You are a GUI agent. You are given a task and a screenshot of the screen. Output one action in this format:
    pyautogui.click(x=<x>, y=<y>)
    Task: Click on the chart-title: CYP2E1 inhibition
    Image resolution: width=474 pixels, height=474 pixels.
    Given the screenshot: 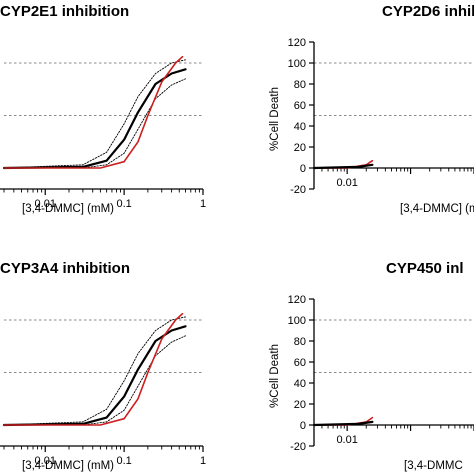 What is the action you would take?
    pyautogui.click(x=64, y=11)
    